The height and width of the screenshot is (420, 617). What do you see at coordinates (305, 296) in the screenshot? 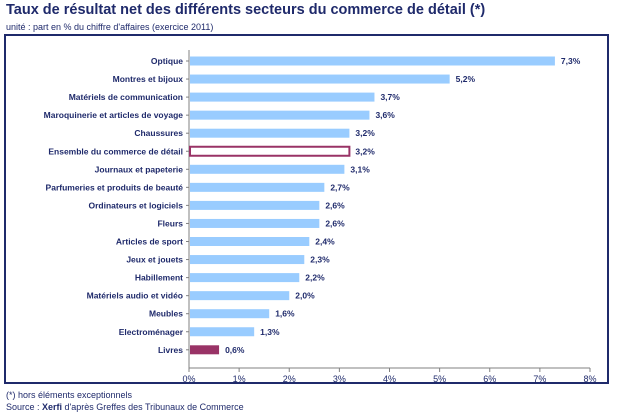
I see `value-label: 2,0%` at bounding box center [305, 296].